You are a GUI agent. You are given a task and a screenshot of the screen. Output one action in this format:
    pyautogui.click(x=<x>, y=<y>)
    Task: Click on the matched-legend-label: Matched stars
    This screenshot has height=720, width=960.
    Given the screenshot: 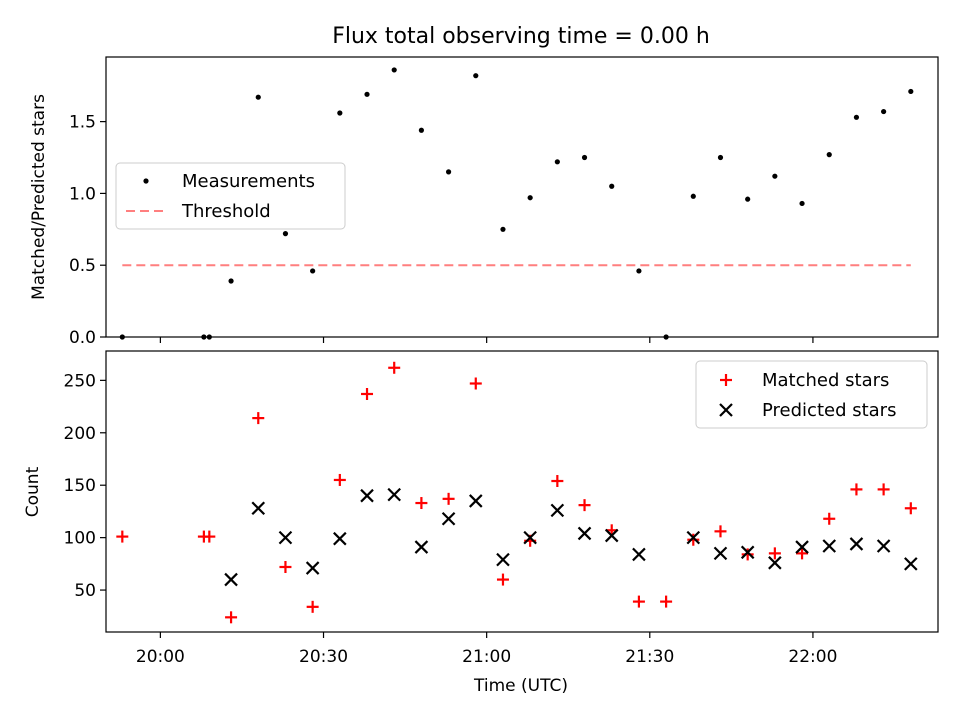 What is the action you would take?
    pyautogui.click(x=825, y=380)
    